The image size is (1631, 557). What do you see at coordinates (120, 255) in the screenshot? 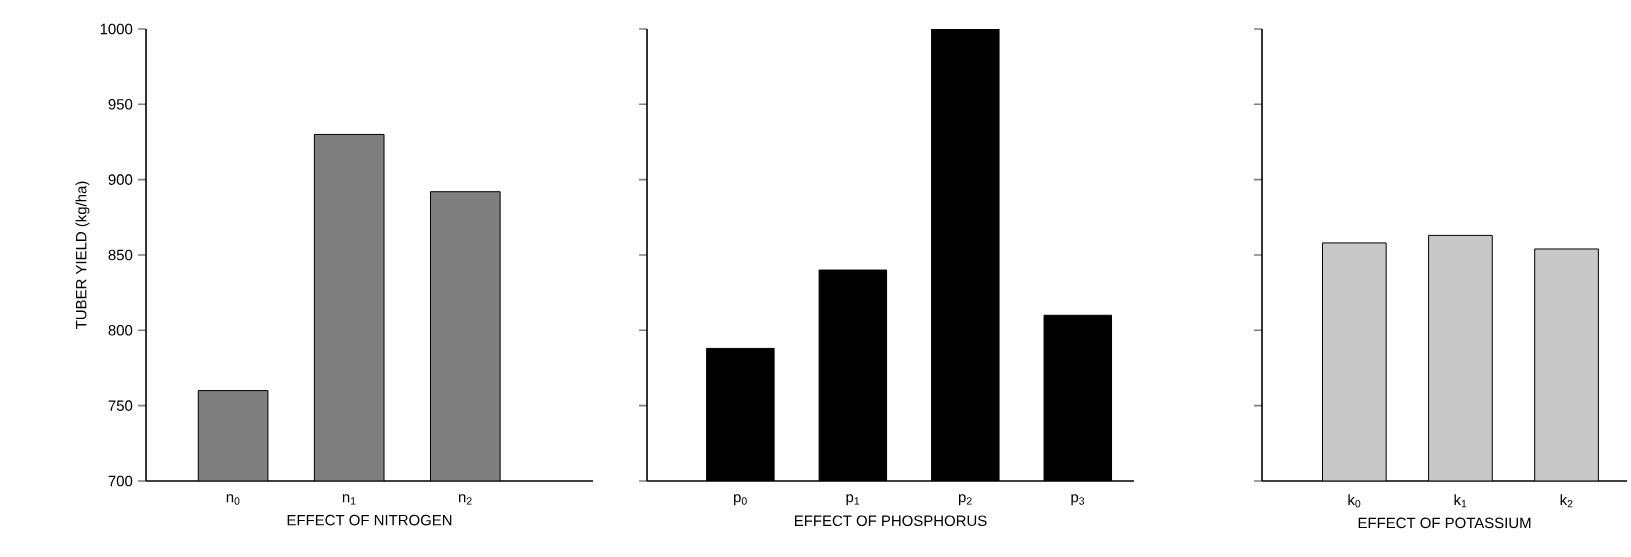
I see `y-tick-label: 850` at bounding box center [120, 255].